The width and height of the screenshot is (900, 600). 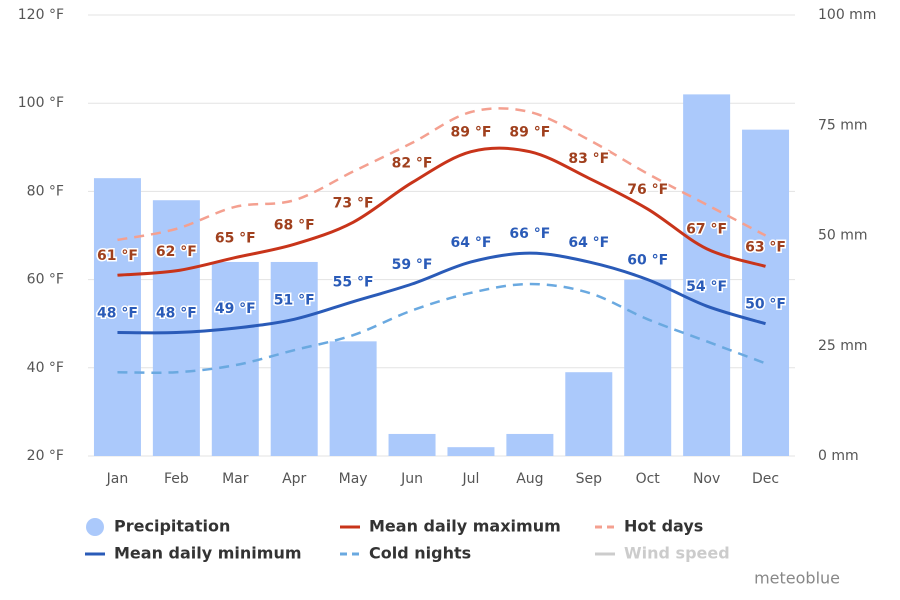 I want to click on legend-symbol, so click(x=95, y=527).